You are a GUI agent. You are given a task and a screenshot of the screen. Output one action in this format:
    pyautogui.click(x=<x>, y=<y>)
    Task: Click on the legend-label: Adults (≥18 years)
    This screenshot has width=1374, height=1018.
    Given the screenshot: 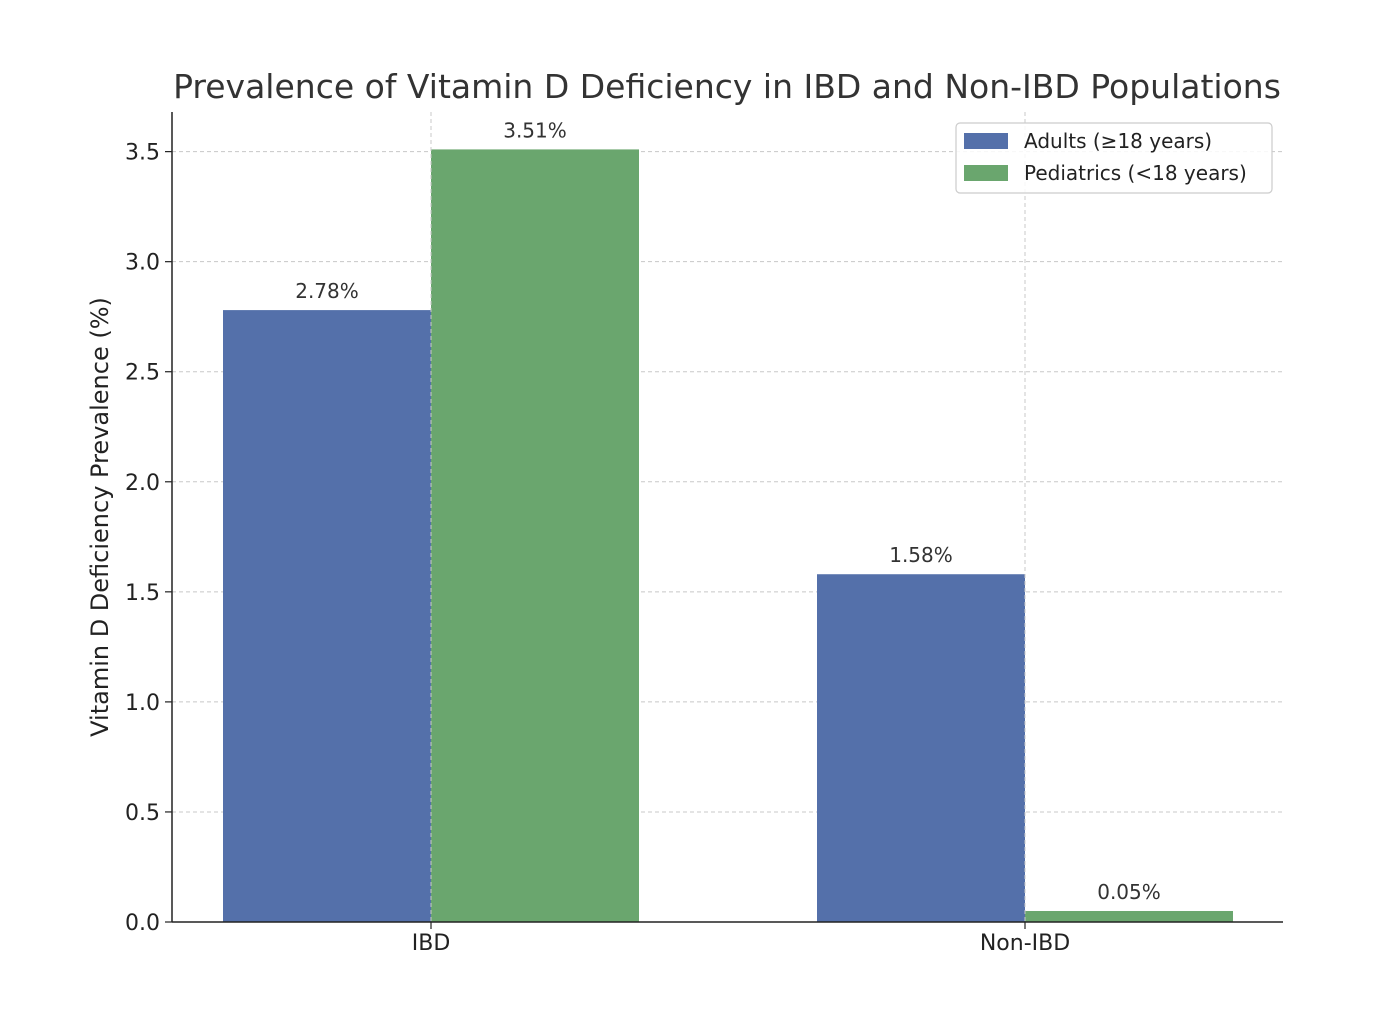 What is the action you would take?
    pyautogui.click(x=1118, y=141)
    